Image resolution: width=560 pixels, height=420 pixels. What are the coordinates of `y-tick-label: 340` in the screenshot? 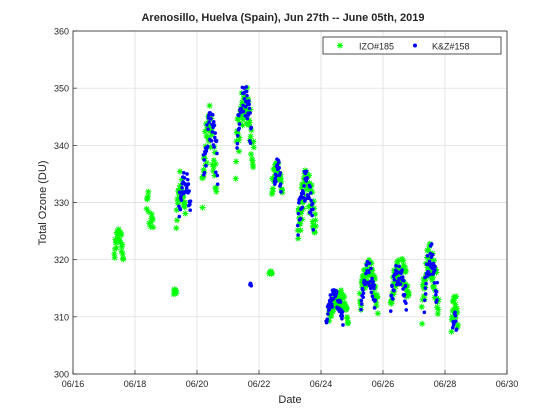 It's located at (61, 146).